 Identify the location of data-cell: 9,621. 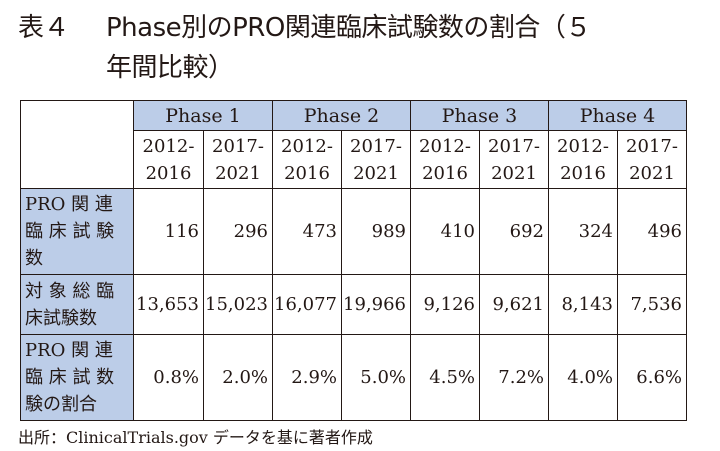
(514, 304).